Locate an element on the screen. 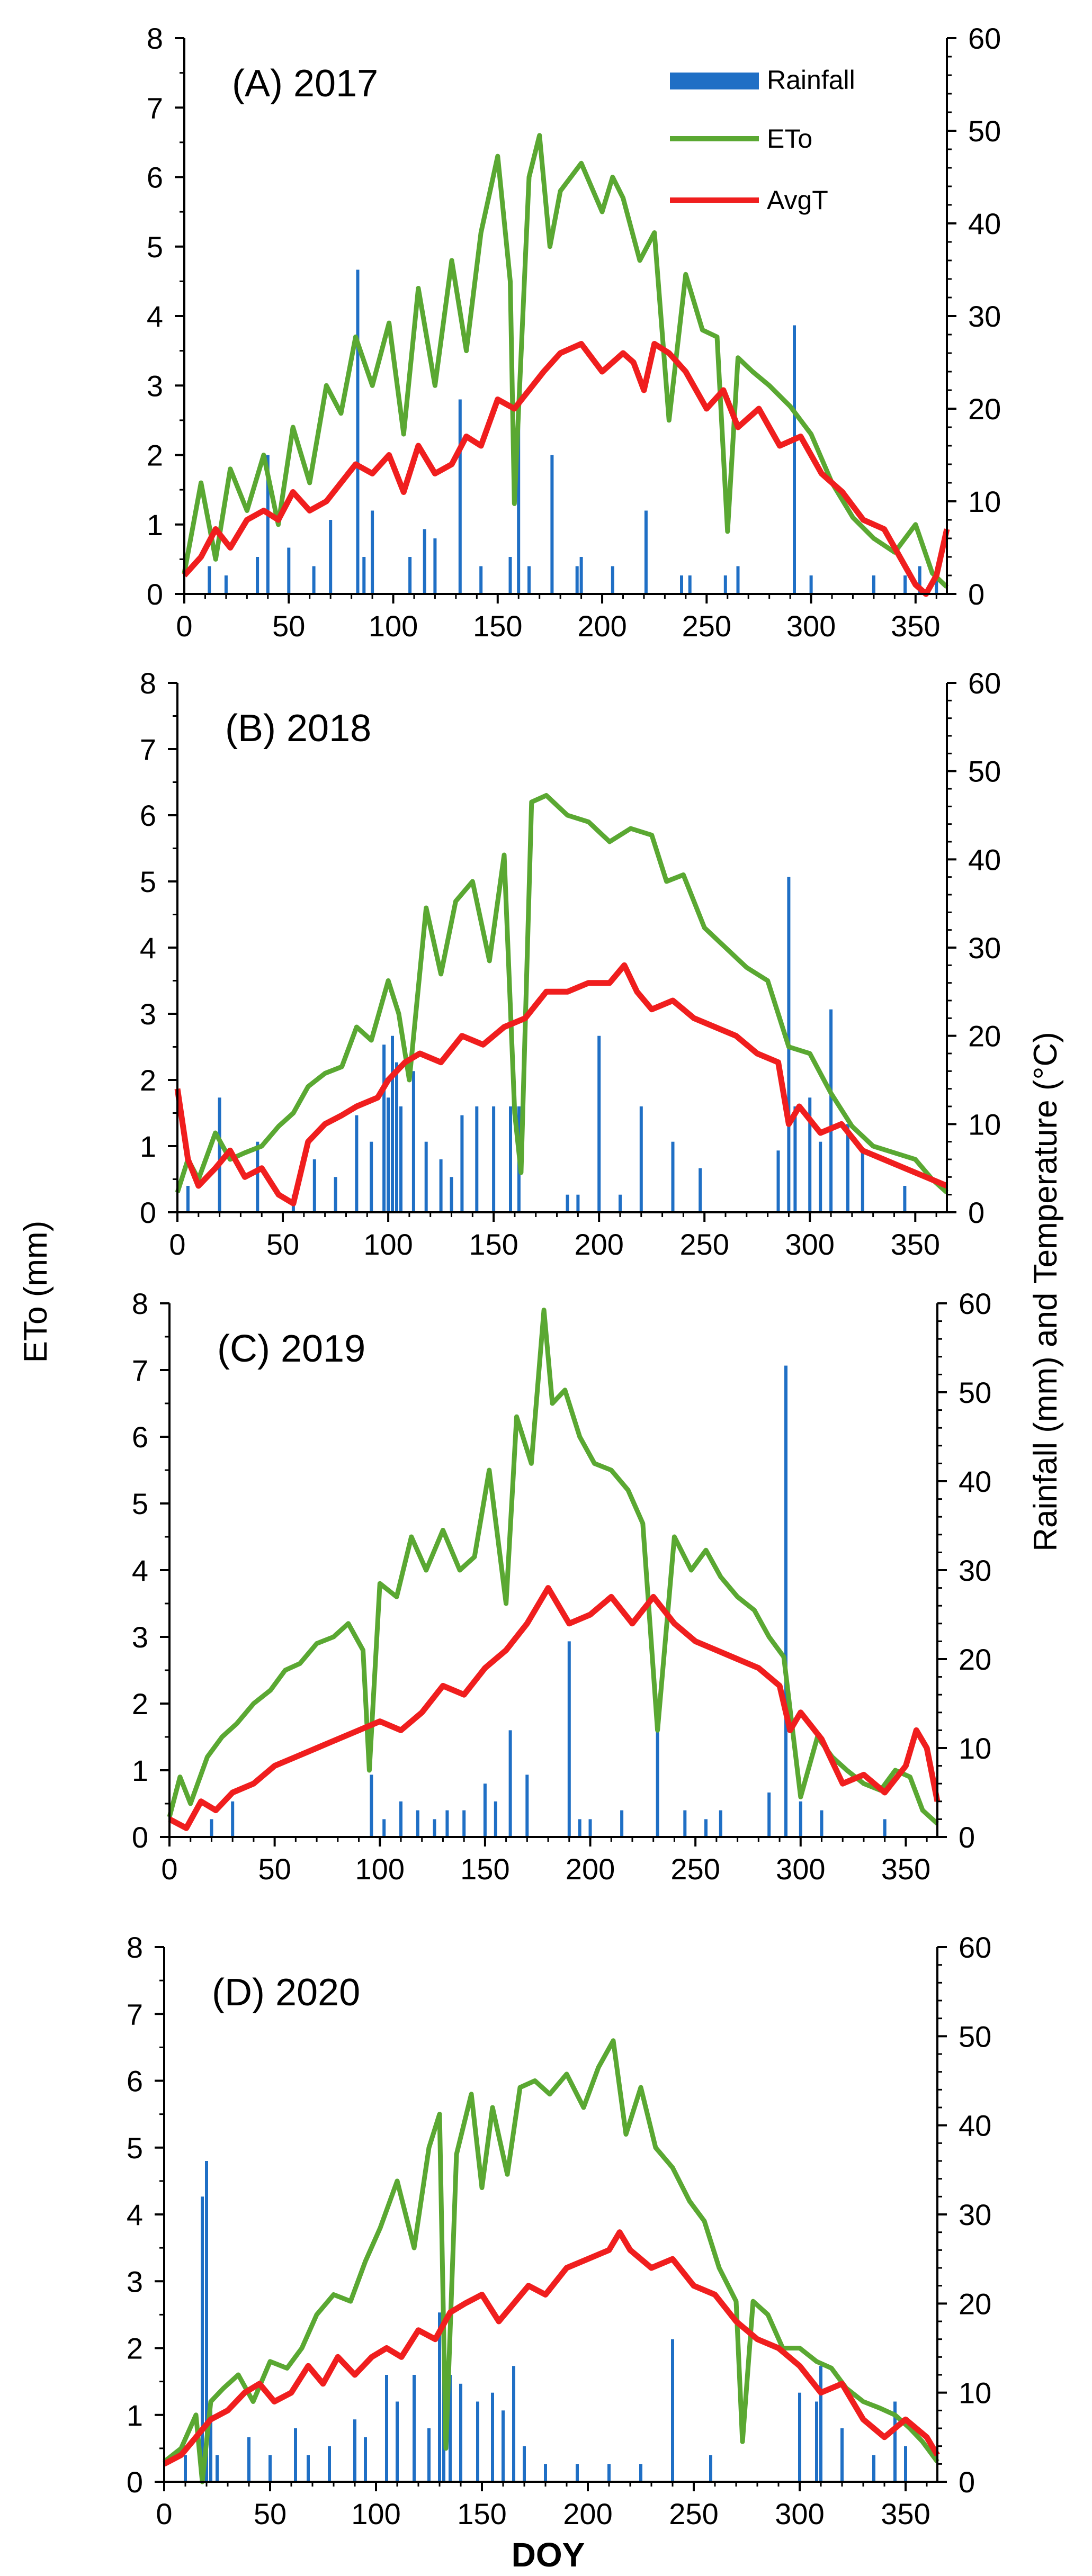 The image size is (1092, 2576). y-right-axis-label: Rainfall (mm) and Temperature (°C) is located at coordinates (1045, 1292).